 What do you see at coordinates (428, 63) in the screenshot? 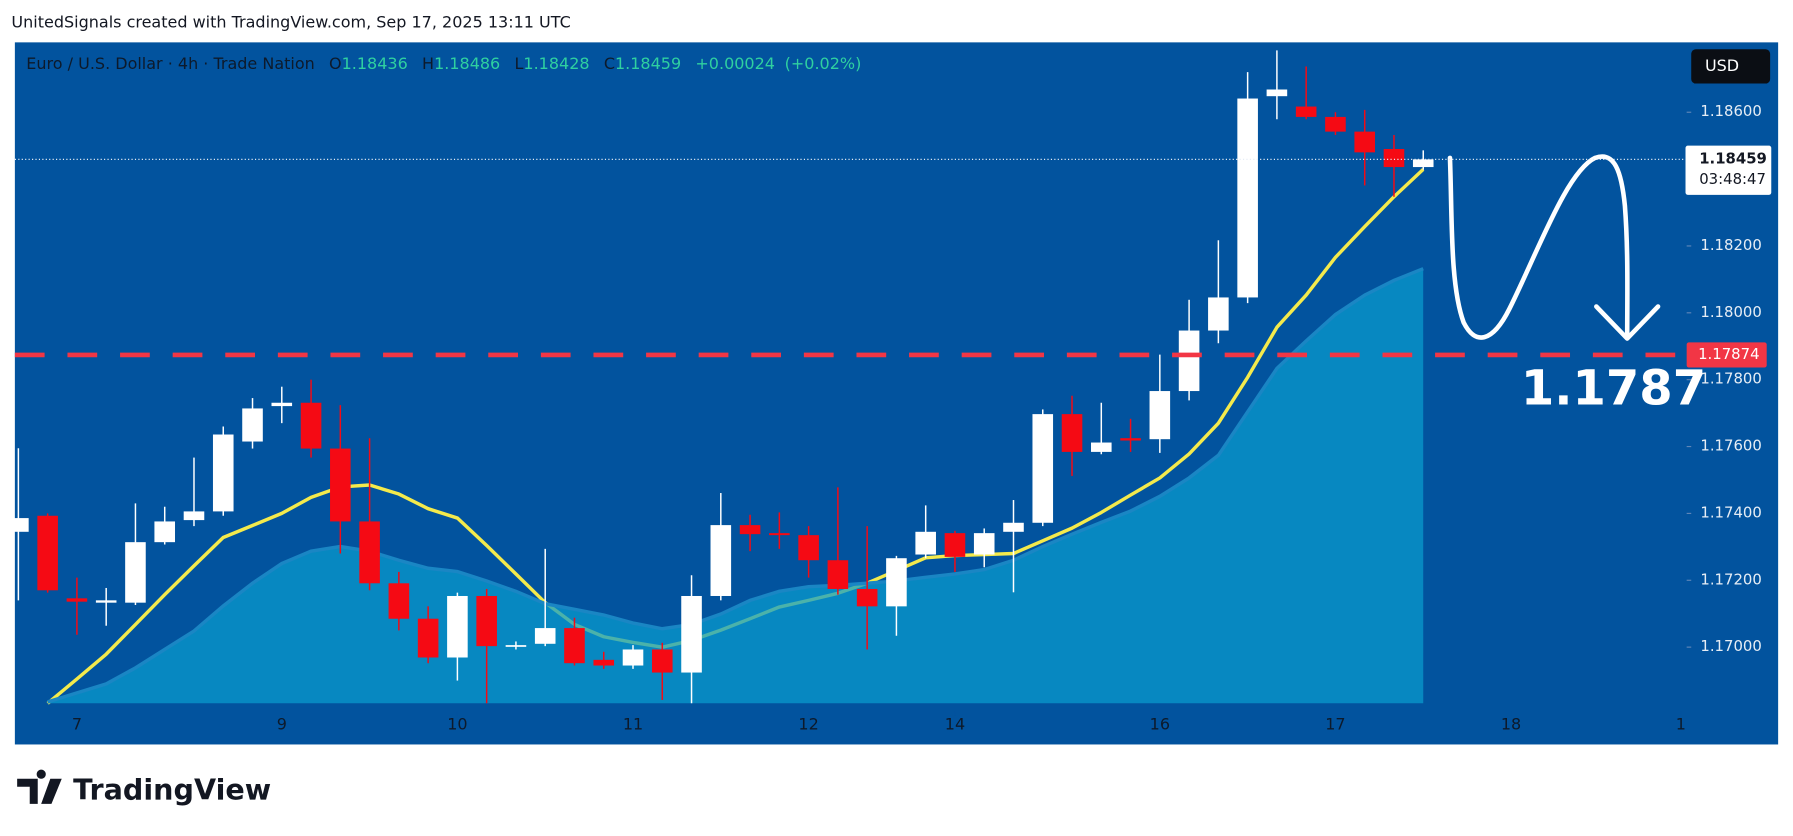
I see `ohlc-key: H` at bounding box center [428, 63].